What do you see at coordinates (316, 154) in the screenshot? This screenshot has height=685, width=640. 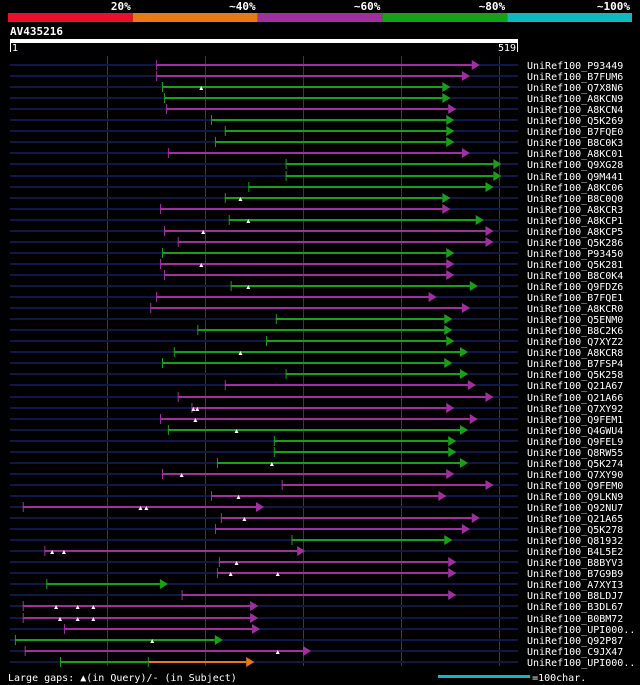 I see `hit-row: UniRef100_A8KC01` at bounding box center [316, 154].